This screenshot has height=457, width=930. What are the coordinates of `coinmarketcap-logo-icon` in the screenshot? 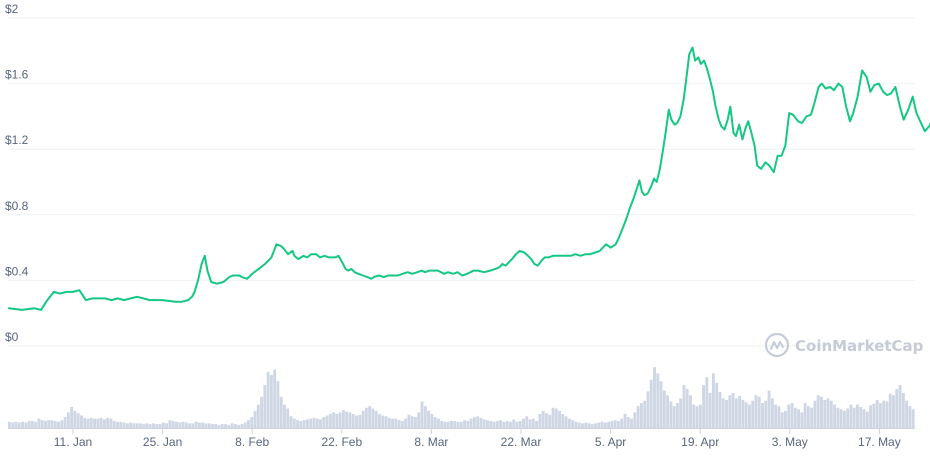 It's located at (777, 345).